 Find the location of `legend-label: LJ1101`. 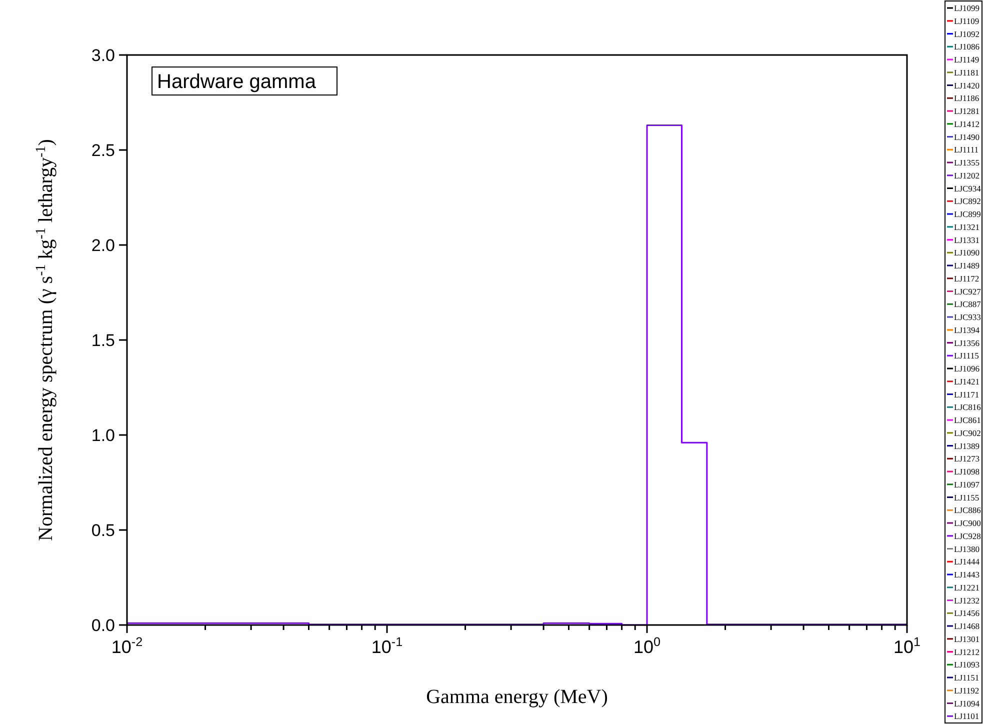

legend-label: LJ1101 is located at coordinates (967, 716).